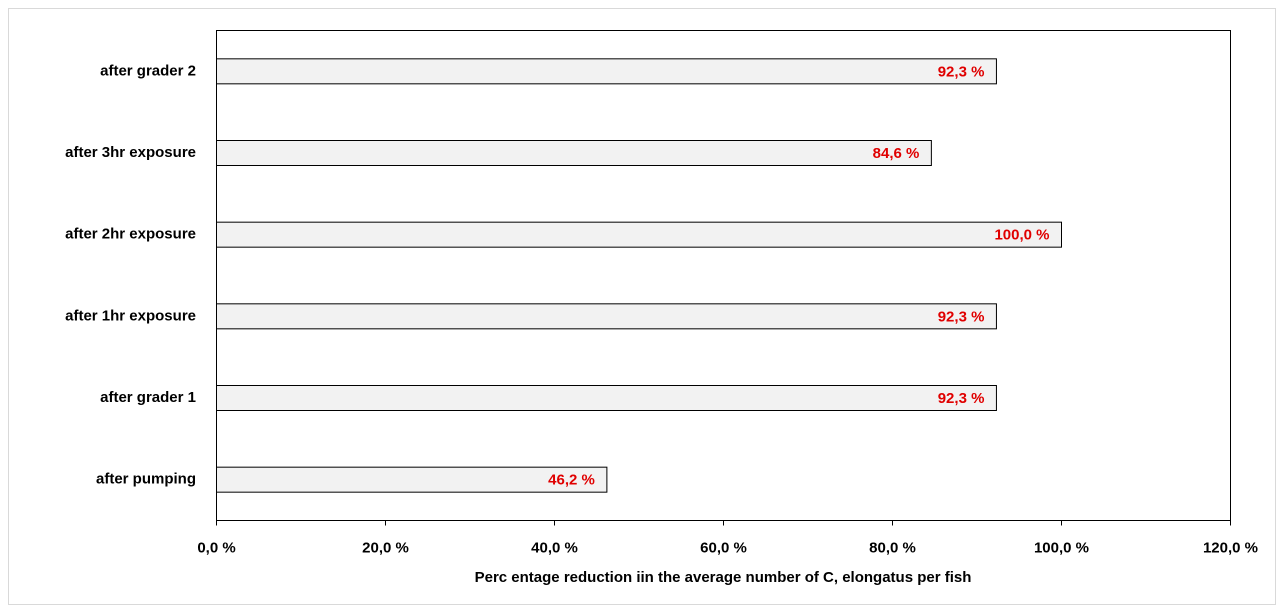  What do you see at coordinates (130, 315) in the screenshot?
I see `y-tick-label: after 1hr exposure` at bounding box center [130, 315].